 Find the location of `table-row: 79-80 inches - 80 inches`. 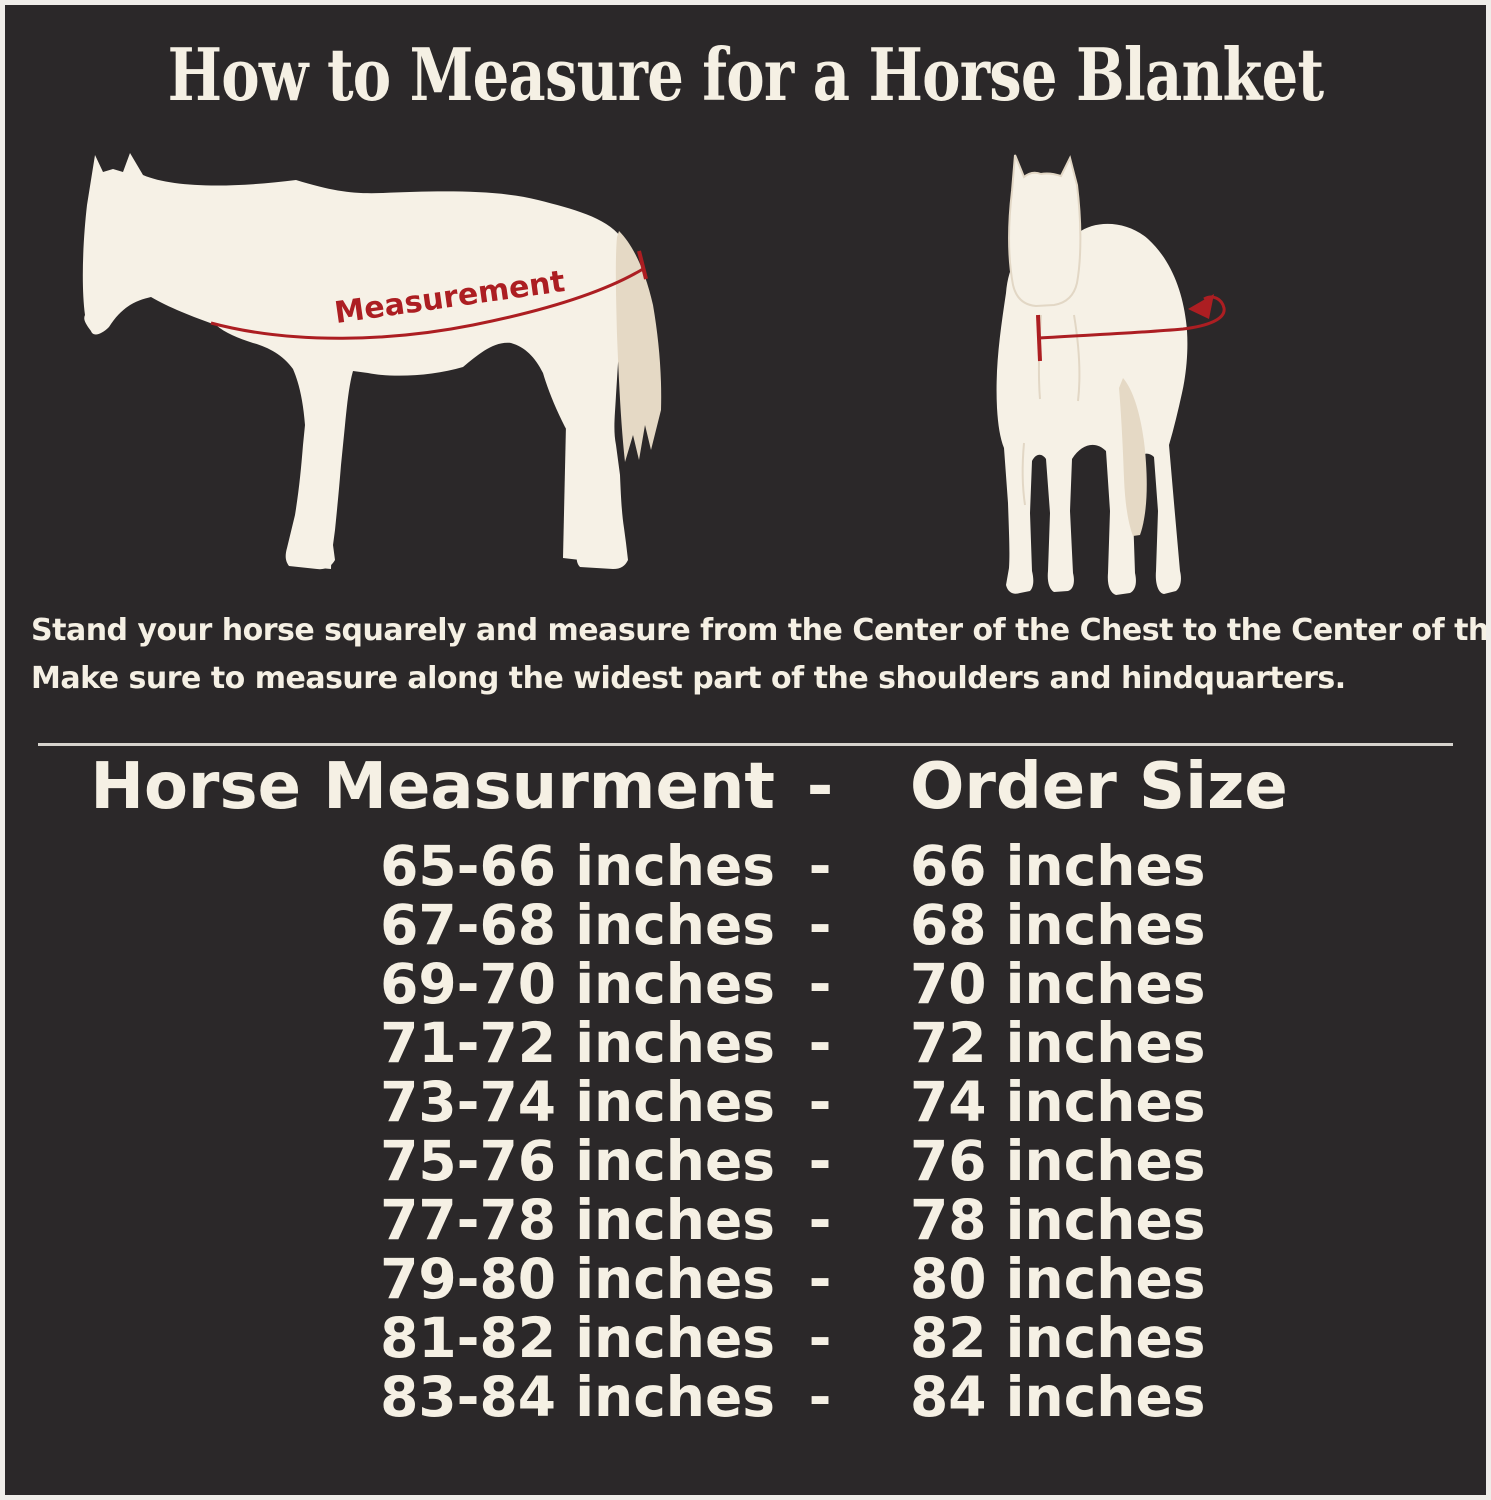

table-row: 79-80 inches - 80 inches is located at coordinates (745, 1279).